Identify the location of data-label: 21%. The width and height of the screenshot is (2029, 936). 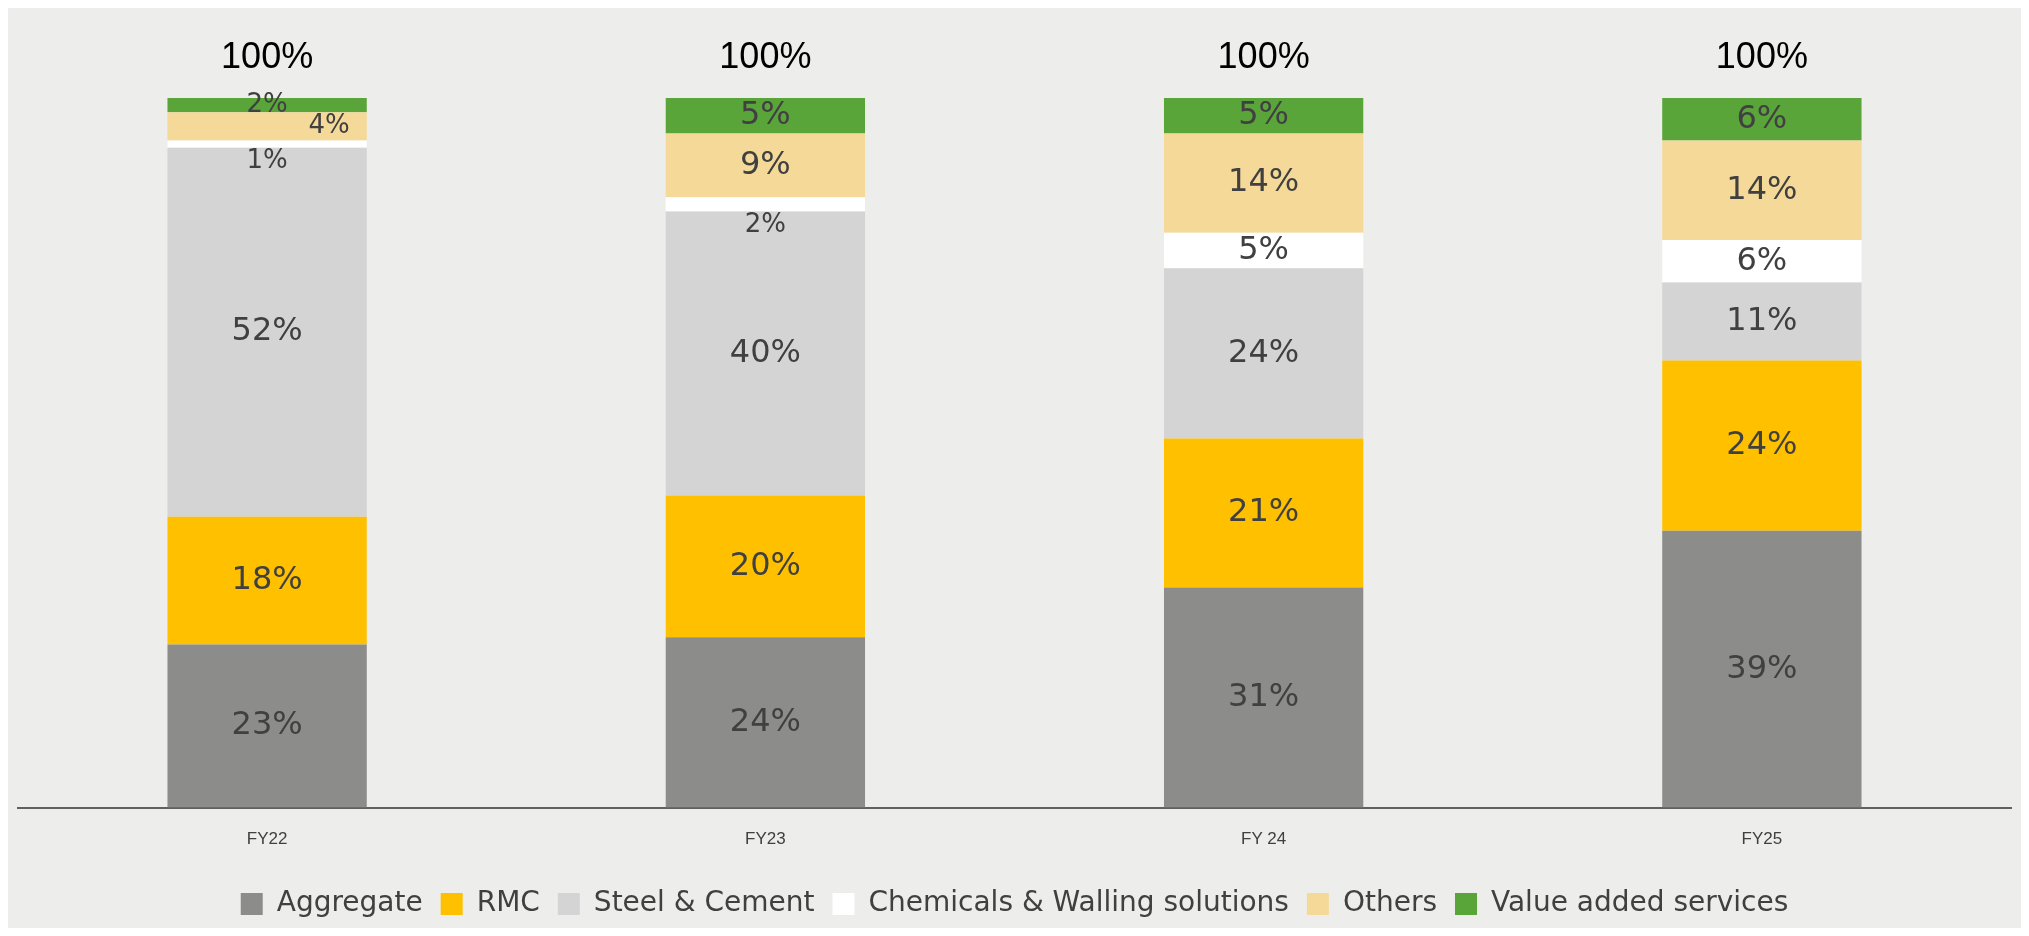
(1264, 510).